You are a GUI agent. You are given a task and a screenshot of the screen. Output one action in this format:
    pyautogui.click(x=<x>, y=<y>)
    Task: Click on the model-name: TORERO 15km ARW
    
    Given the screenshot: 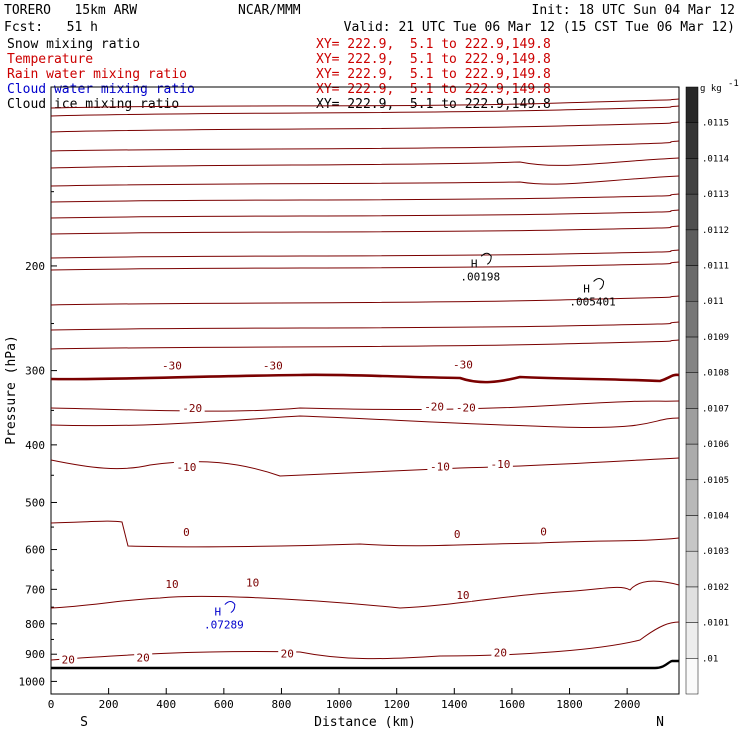 What is the action you would take?
    pyautogui.click(x=70, y=10)
    